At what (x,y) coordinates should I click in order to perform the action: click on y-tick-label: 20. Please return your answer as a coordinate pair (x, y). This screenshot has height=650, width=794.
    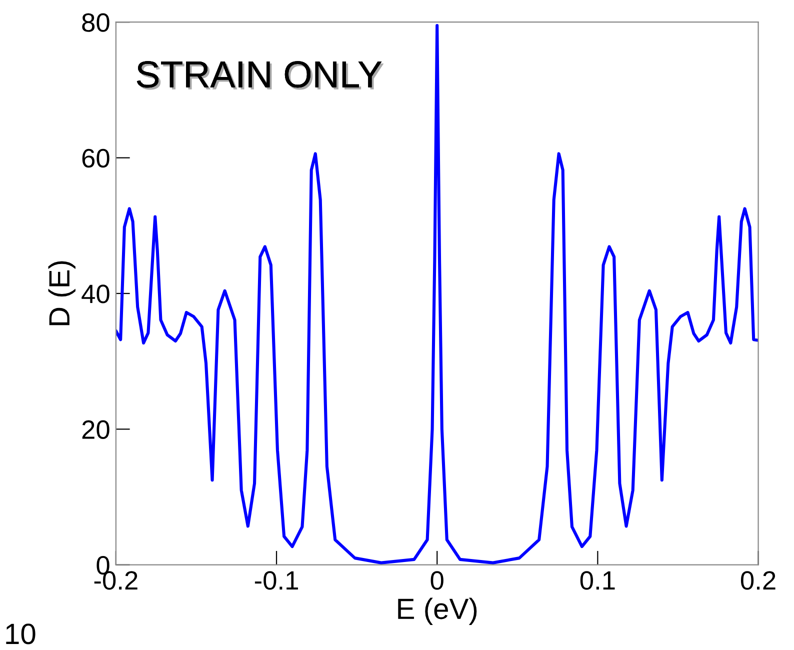
    Looking at the image, I should click on (96, 429).